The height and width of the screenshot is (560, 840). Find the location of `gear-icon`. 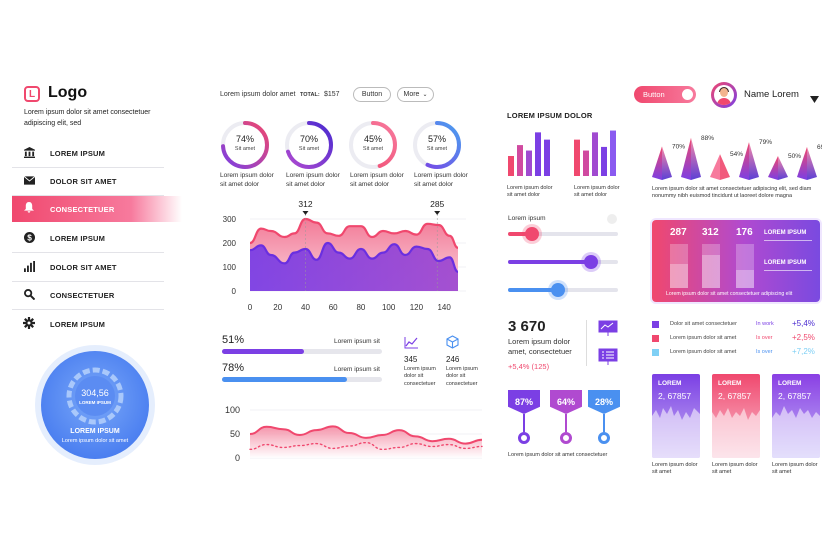

gear-icon is located at coordinates (29, 324).